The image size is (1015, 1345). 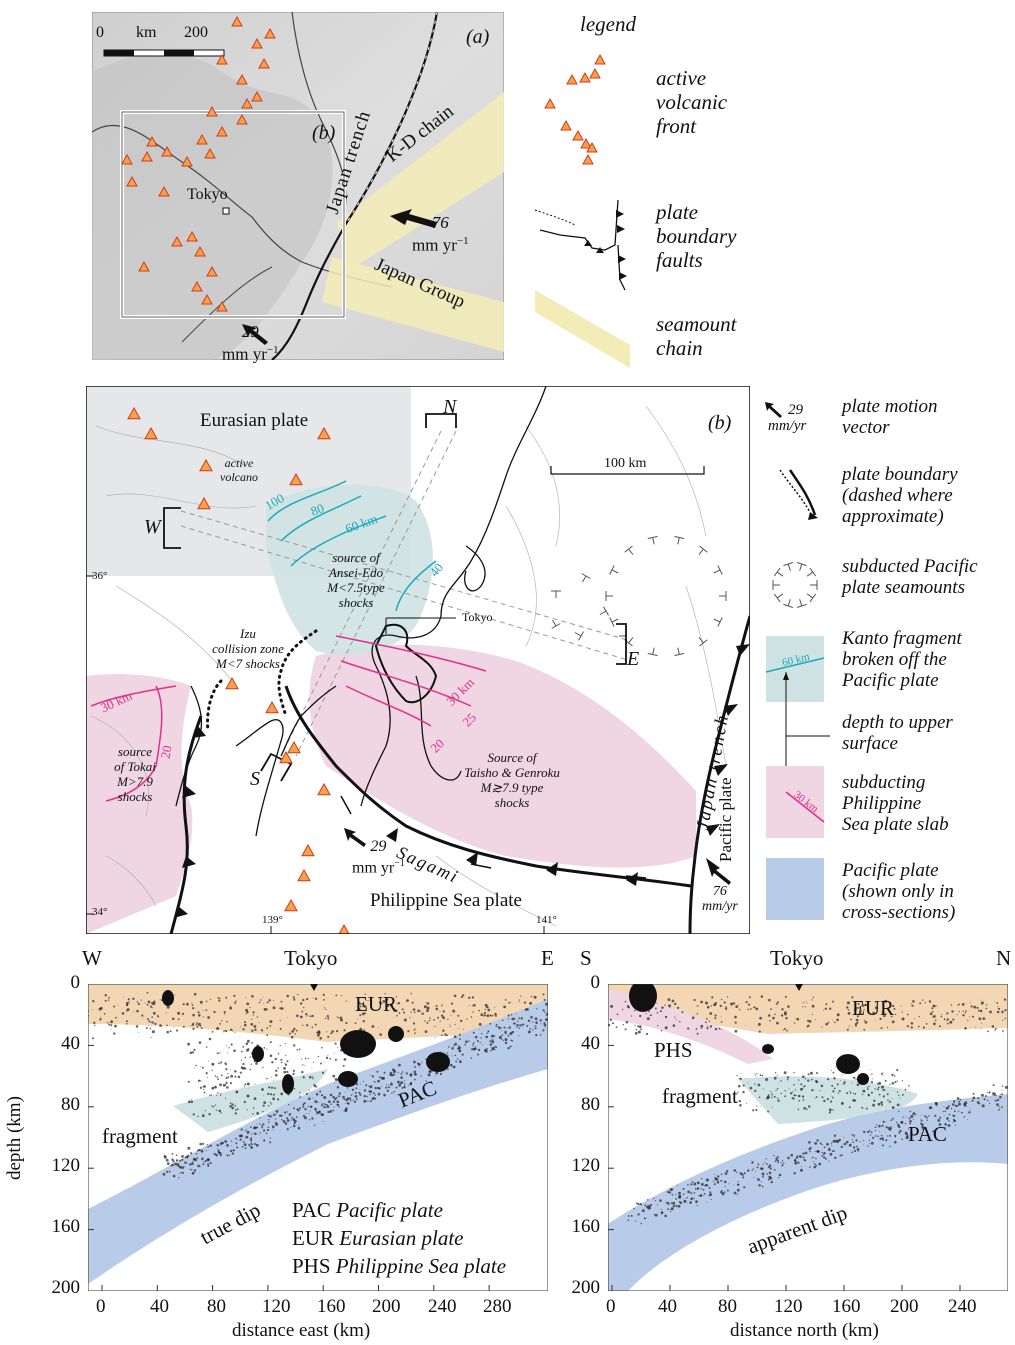 I want to click on sn-eur: EUR, so click(x=873, y=1008).